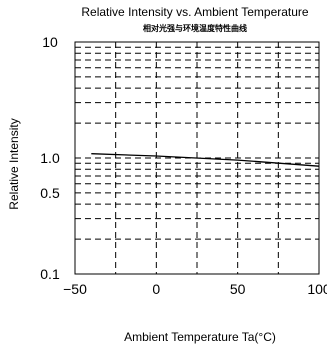  What do you see at coordinates (238, 289) in the screenshot?
I see `x-tick-label: 50` at bounding box center [238, 289].